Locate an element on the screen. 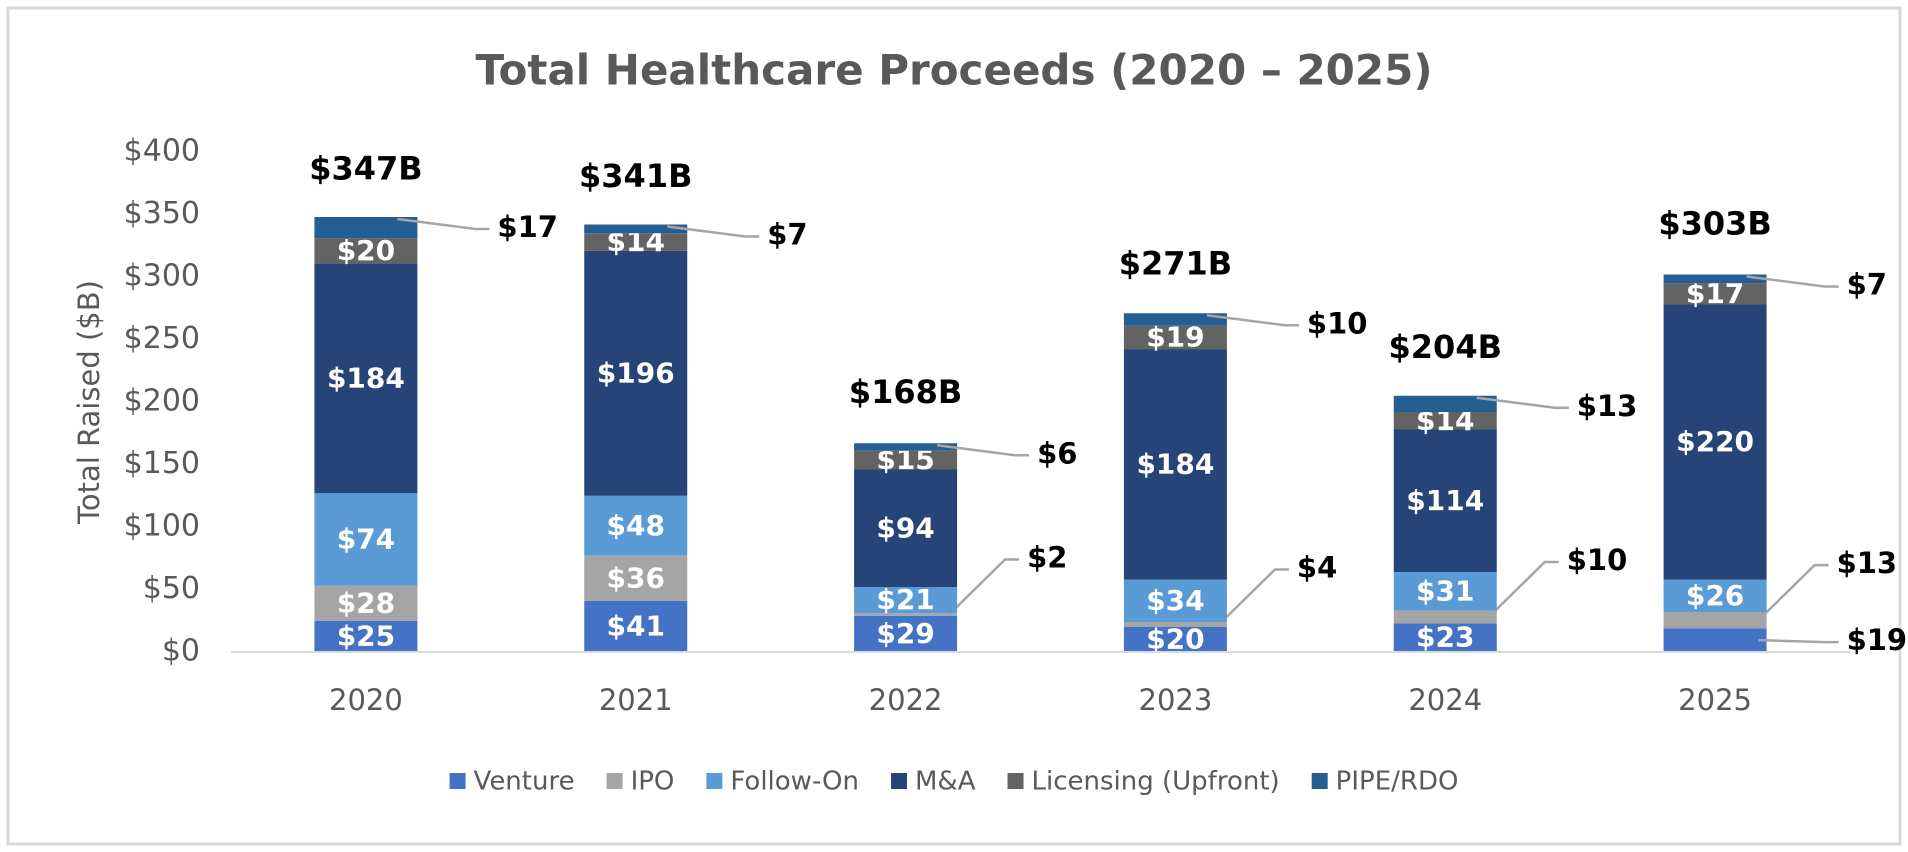 This screenshot has height=852, width=1908. data-label: $41 is located at coordinates (636, 625).